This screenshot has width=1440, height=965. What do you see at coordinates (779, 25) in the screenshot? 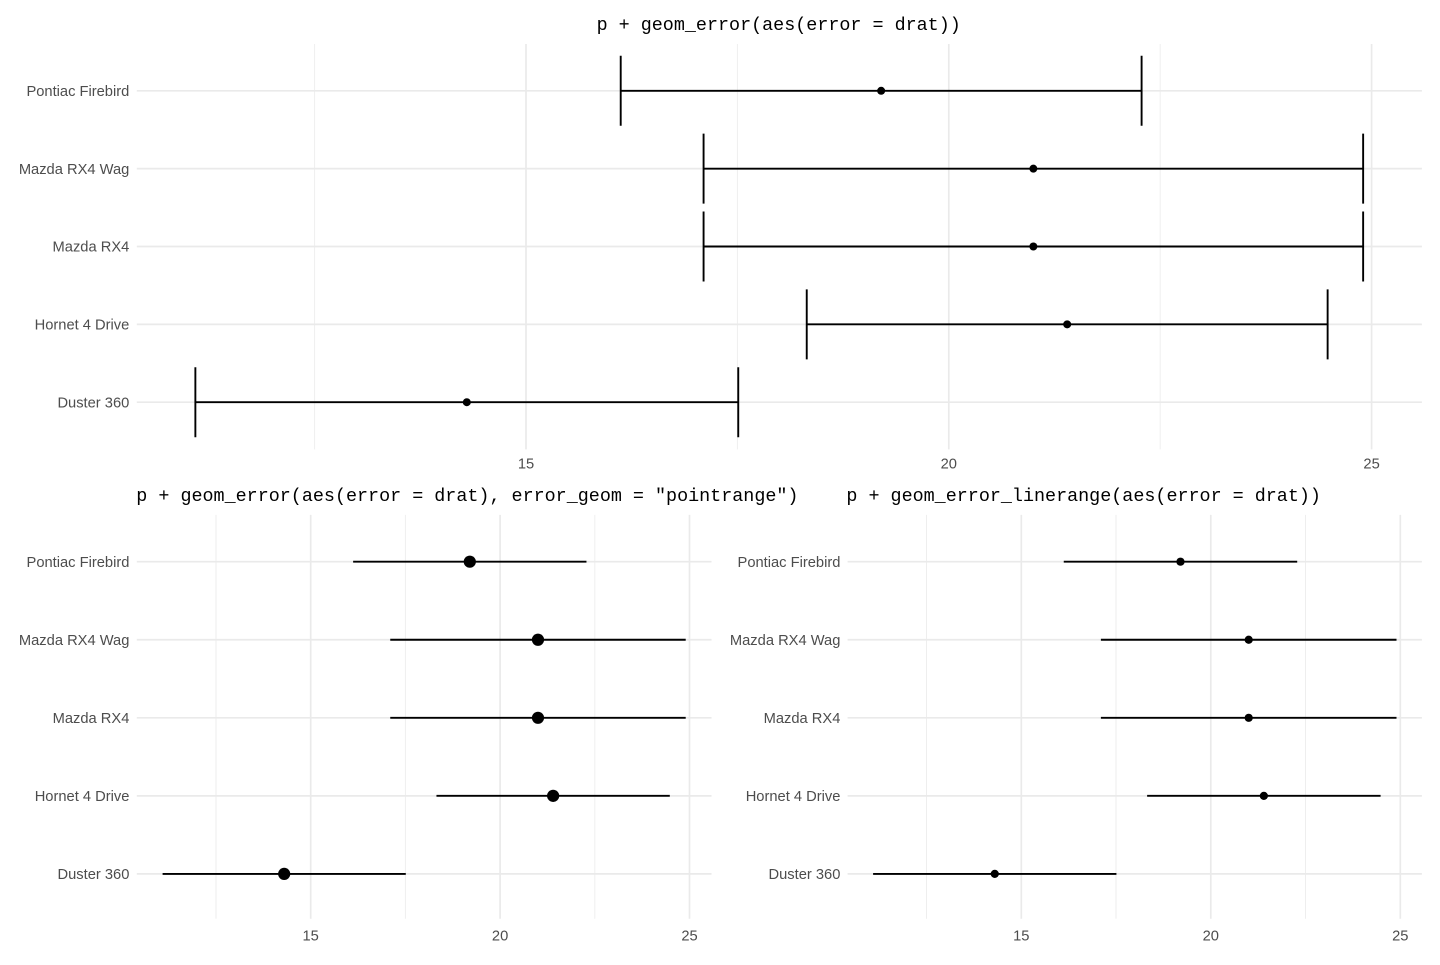
I see `svg-text:p + geom_error(aes(error = dra: p + geom_error(aes(error = drat))` at bounding box center [779, 25].